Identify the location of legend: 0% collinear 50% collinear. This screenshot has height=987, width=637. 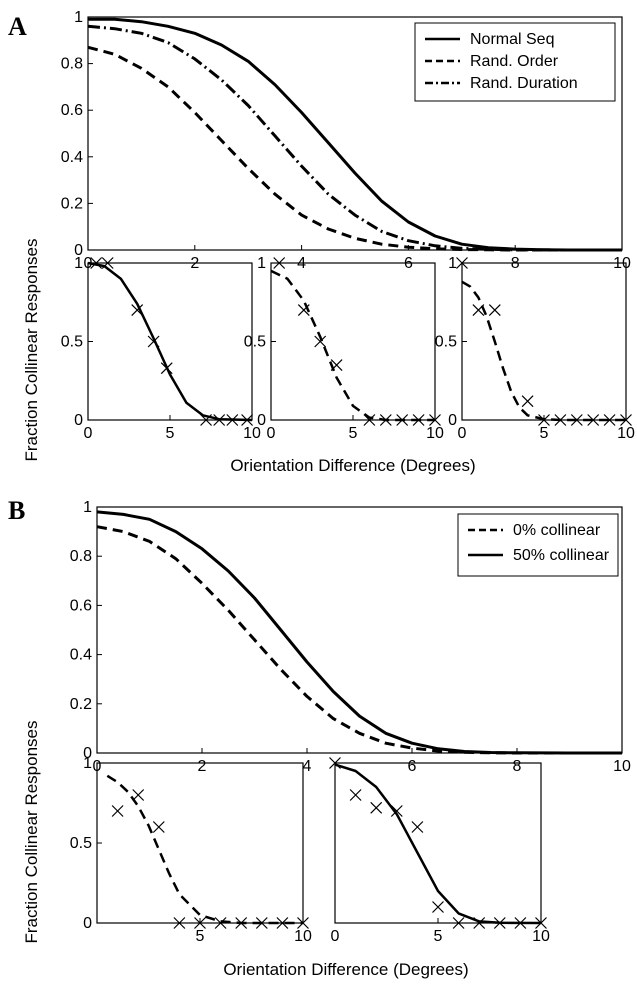
(538, 545).